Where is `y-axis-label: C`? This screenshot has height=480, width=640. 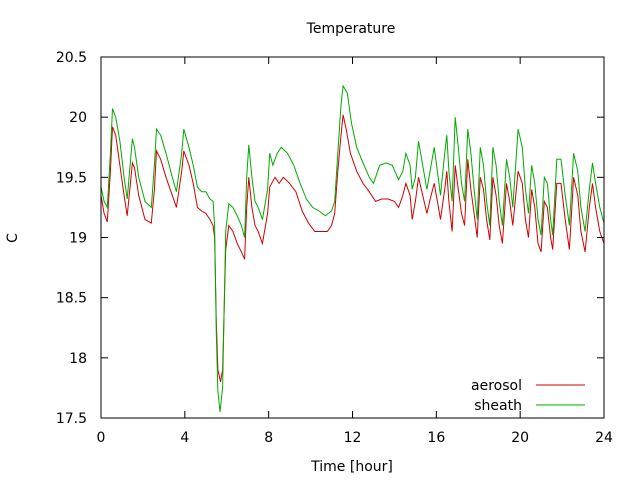
y-axis-label: C is located at coordinates (13, 238).